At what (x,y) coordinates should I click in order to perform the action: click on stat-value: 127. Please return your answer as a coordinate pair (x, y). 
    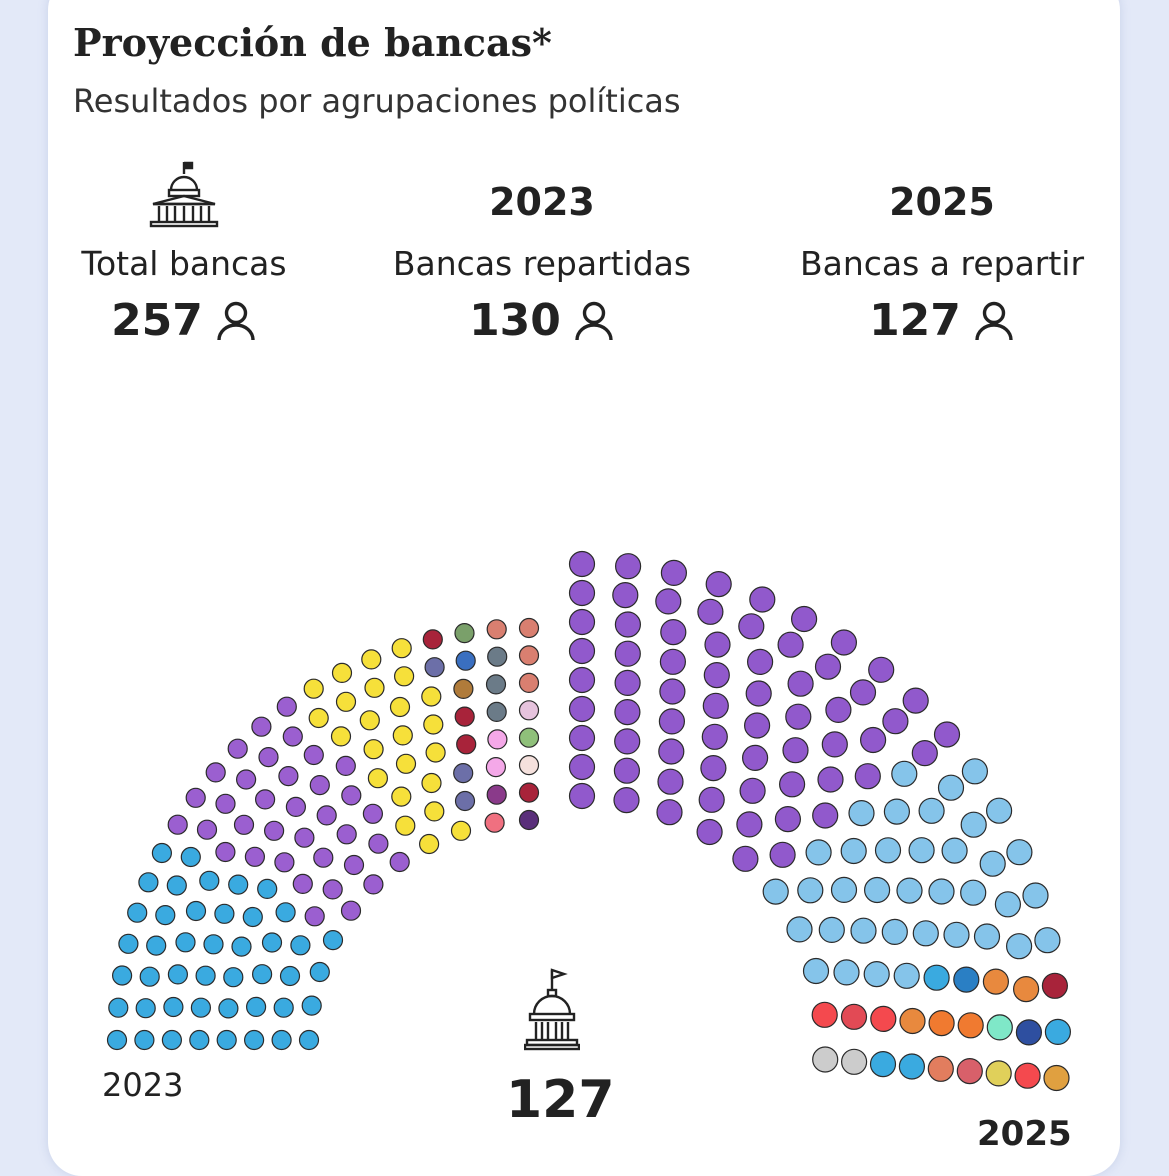
    Looking at the image, I should click on (915, 320).